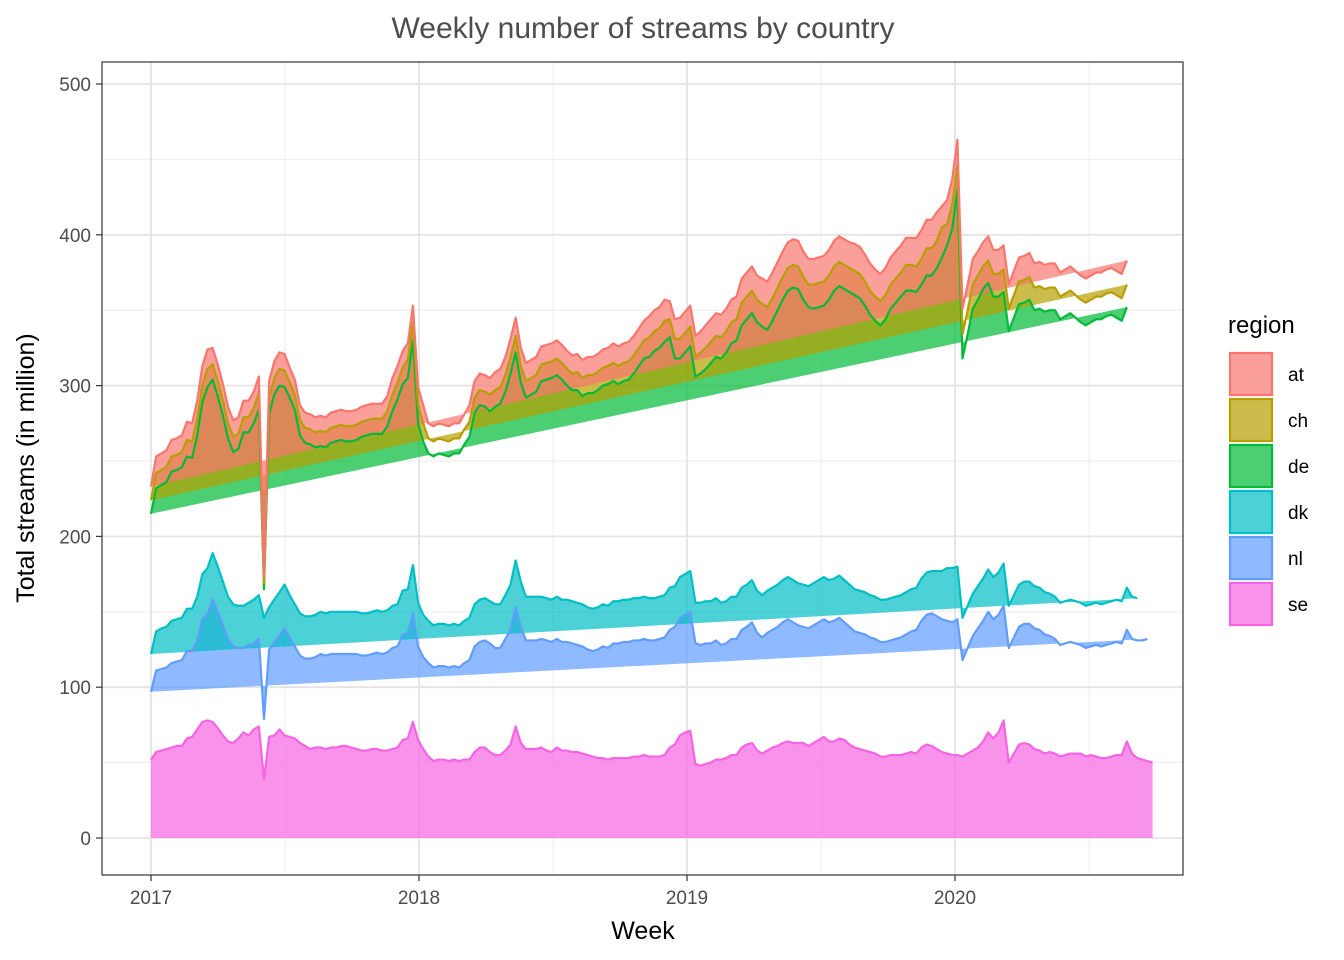  I want to click on legend-item-ch: ch, so click(1268, 420).